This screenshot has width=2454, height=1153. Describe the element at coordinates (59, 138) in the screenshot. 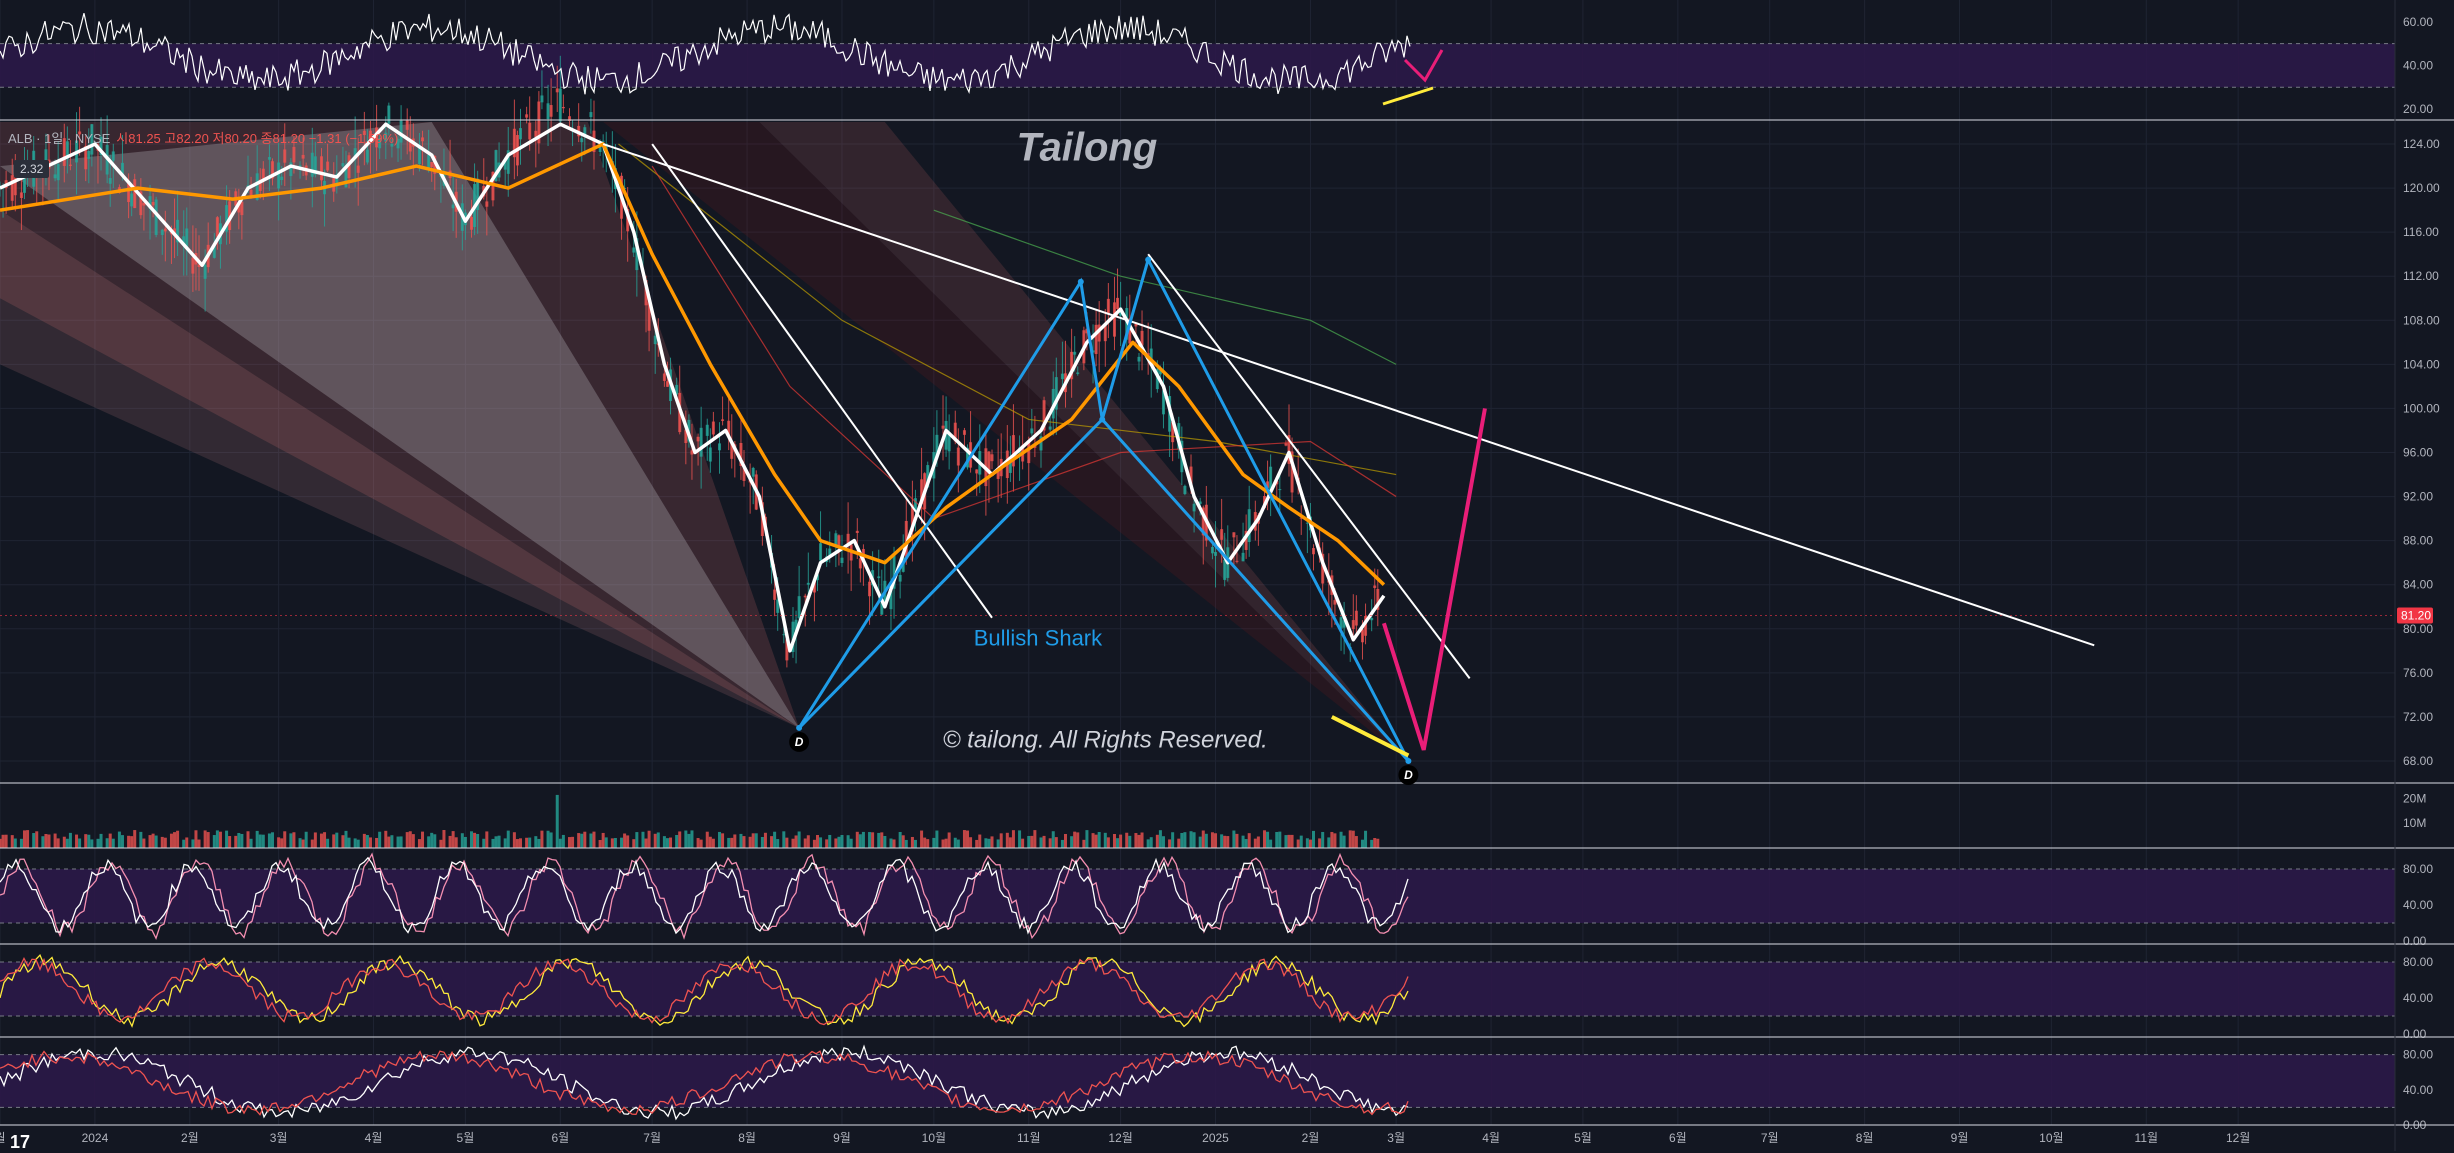

I see `symbol-label: ALB · 1일 · NYSE` at that location.